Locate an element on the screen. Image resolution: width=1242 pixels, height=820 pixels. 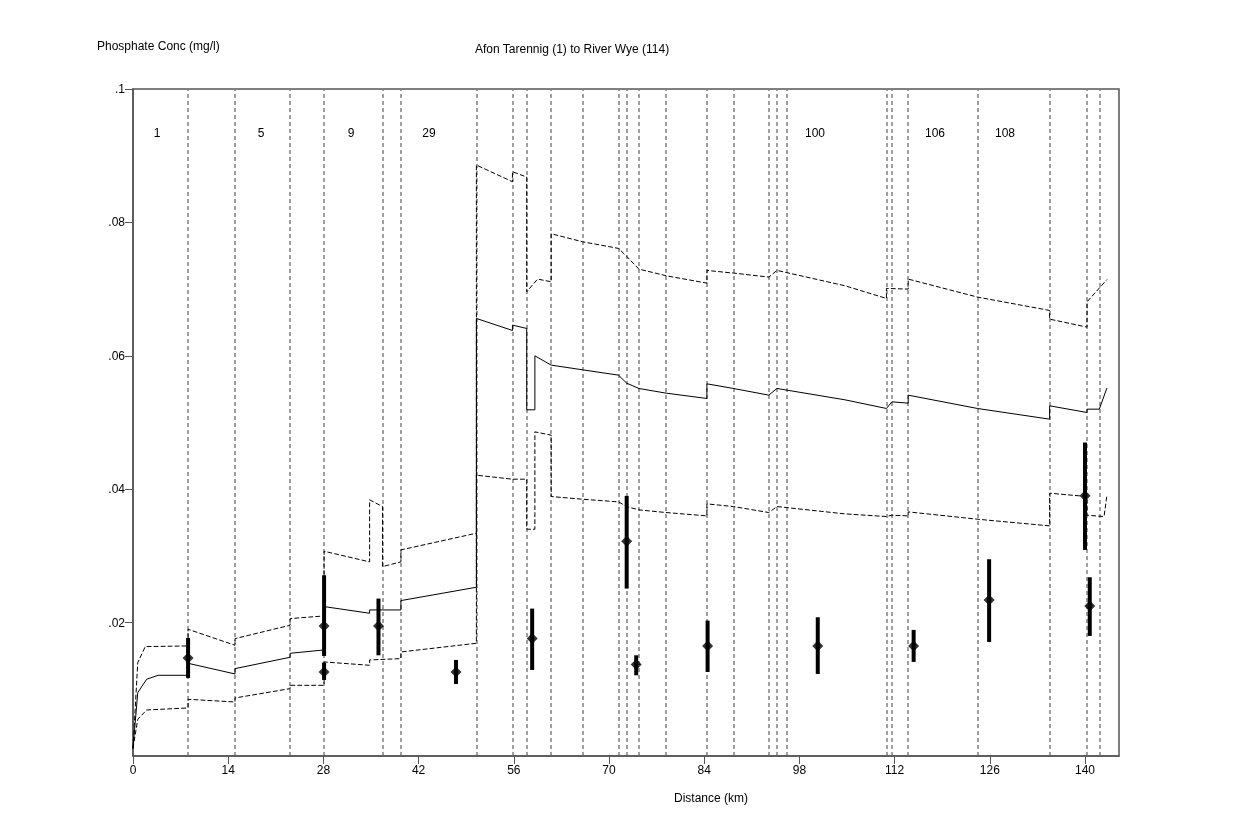
x-tick-label: 140 is located at coordinates (1085, 770).